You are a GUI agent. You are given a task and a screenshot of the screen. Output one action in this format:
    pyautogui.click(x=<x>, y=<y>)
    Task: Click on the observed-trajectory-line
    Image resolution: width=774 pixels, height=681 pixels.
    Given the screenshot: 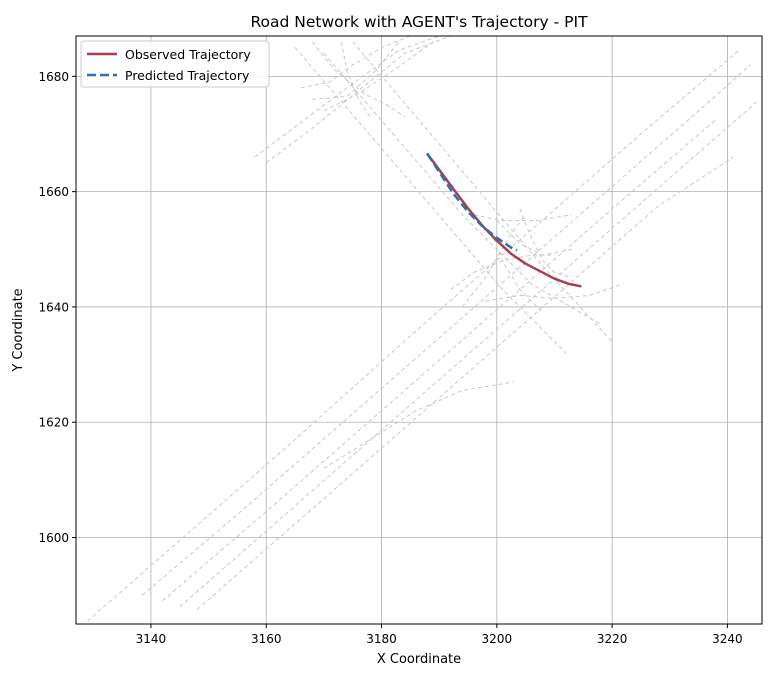 What is the action you would take?
    pyautogui.click(x=504, y=220)
    